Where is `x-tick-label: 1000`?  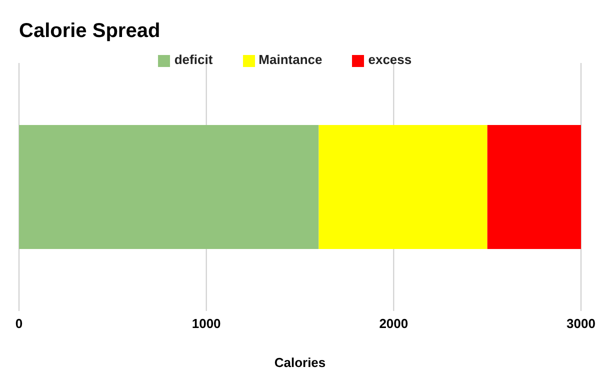
x-tick-label: 1000 is located at coordinates (206, 324).